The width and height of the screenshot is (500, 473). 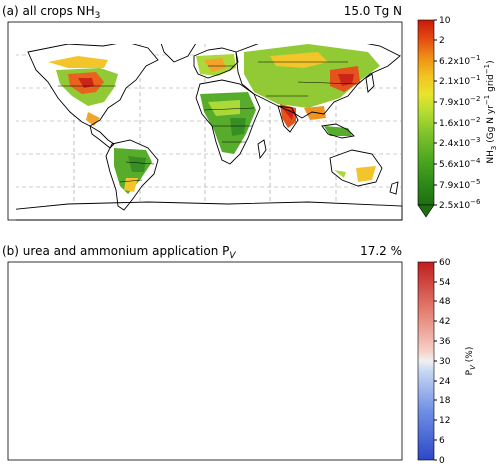 I want to click on colorbar-b-ticks: 60 54 48 42 36 30 24 18 12 6 0, so click(x=442, y=362).